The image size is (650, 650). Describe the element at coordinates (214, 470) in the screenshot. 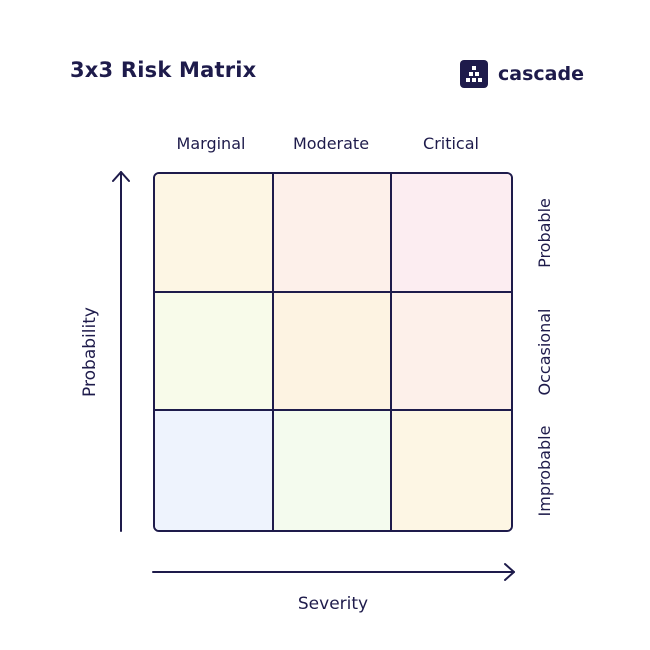

I see `matrix-cell-improbable-marginal` at that location.